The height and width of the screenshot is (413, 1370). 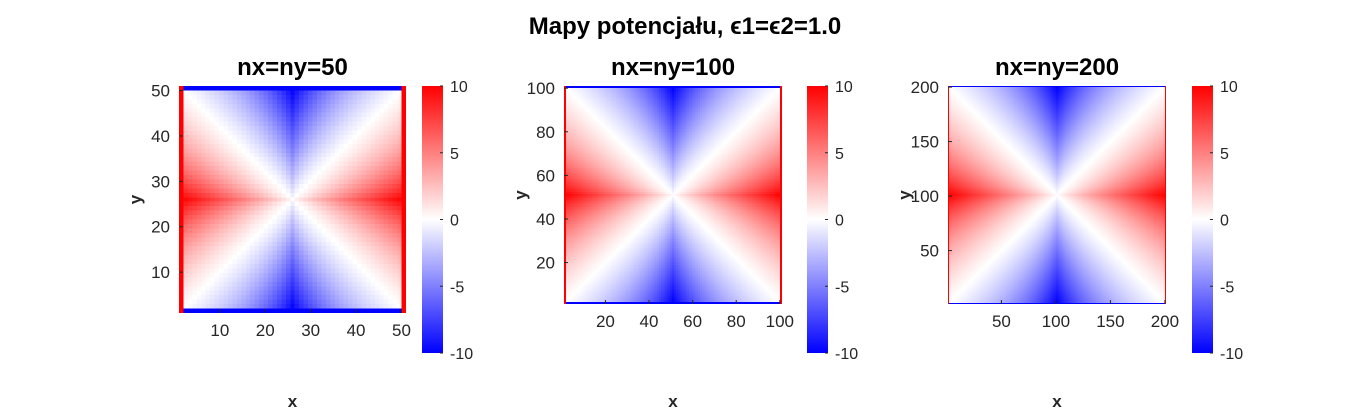 I want to click on y-tick-label: 150, so click(x=925, y=142).